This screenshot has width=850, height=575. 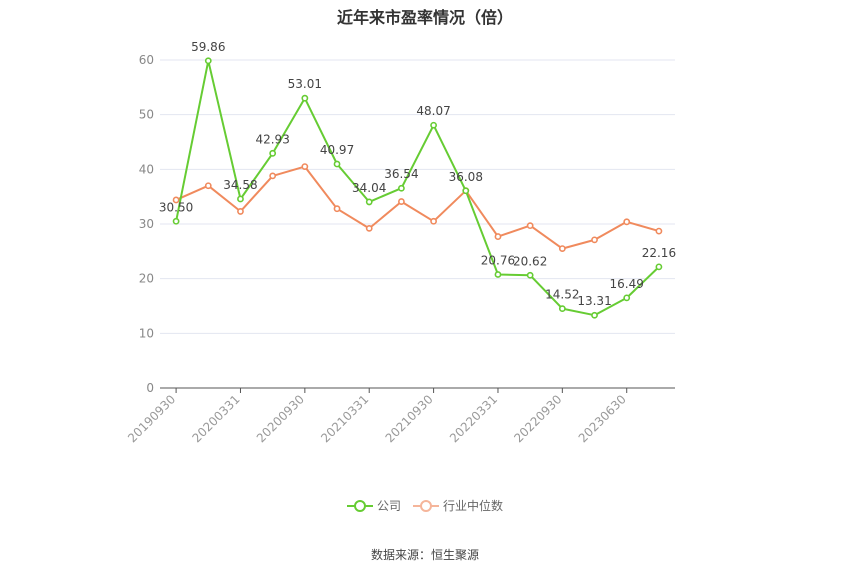 I want to click on data-label: 34.04, so click(x=369, y=188).